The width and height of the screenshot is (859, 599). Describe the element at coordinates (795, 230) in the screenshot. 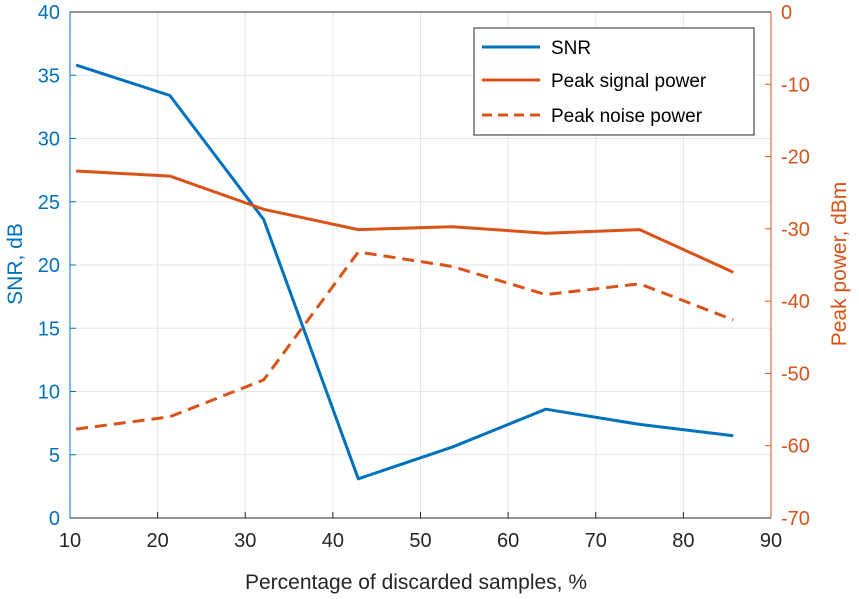

I see `right-tick-label: -30` at that location.